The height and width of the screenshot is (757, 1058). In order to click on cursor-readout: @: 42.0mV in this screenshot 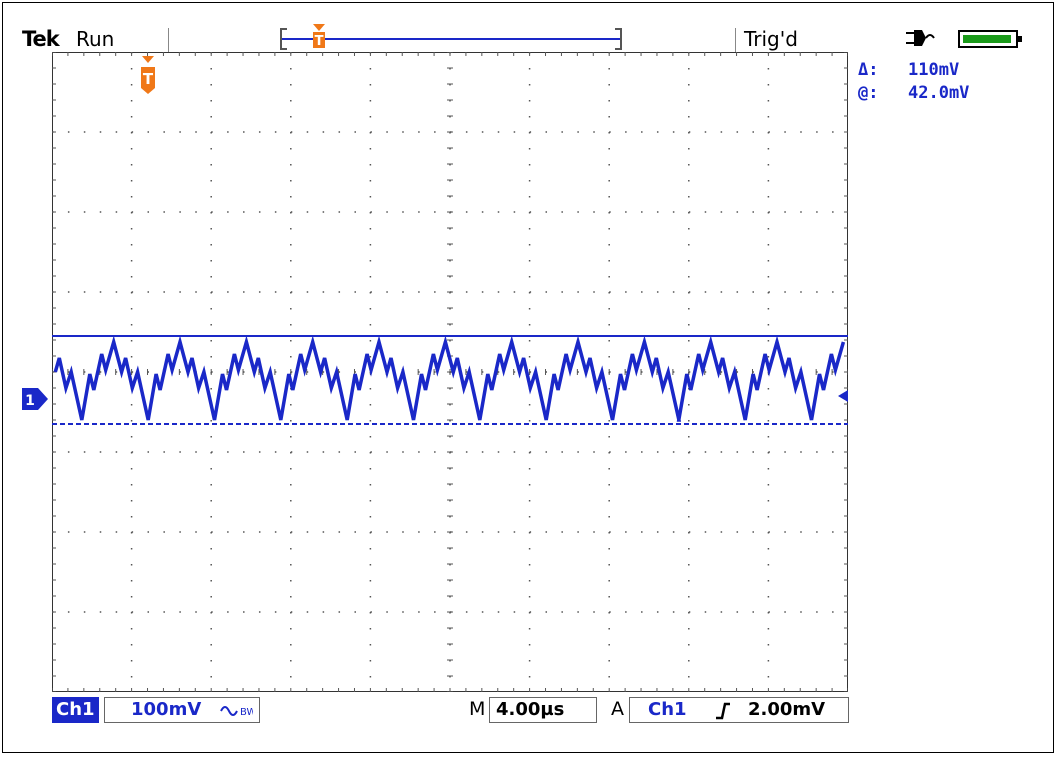, I will do `click(913, 93)`.